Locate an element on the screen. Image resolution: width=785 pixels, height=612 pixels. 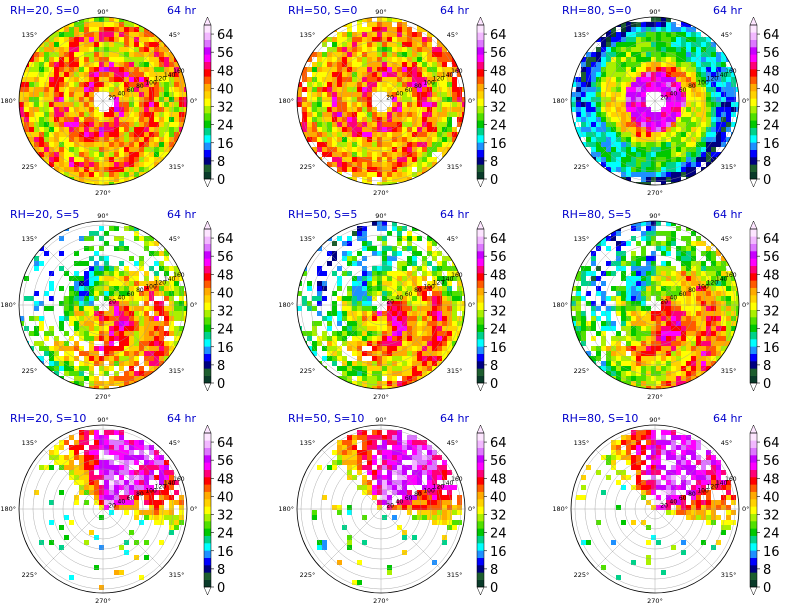
radial-tick-label: 20 is located at coordinates (390, 97).